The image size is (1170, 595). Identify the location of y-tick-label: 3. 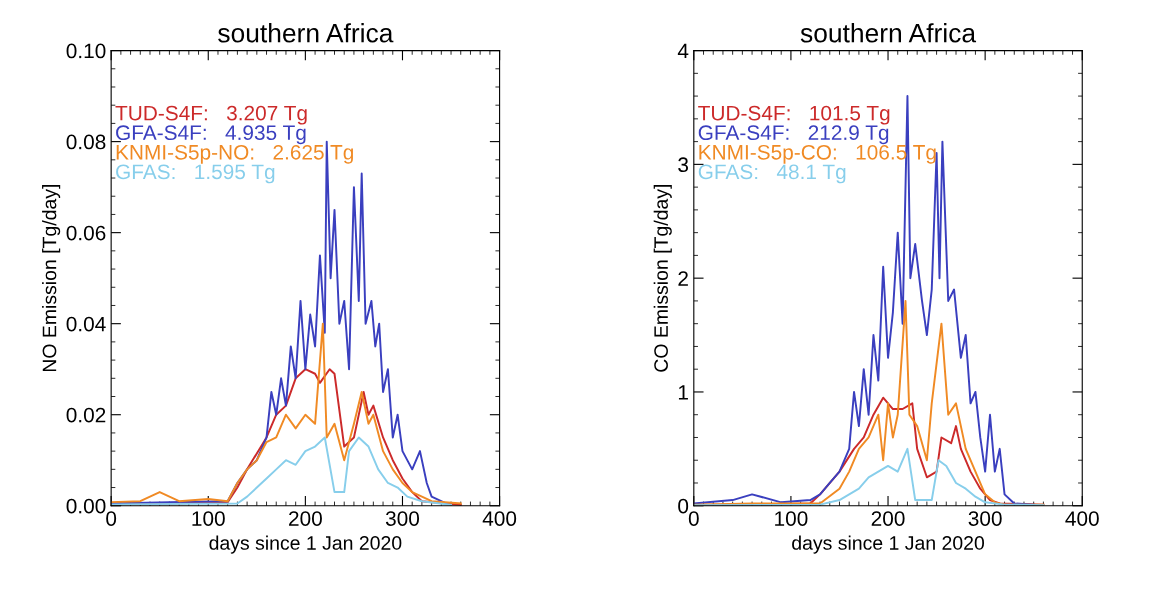
(683, 165).